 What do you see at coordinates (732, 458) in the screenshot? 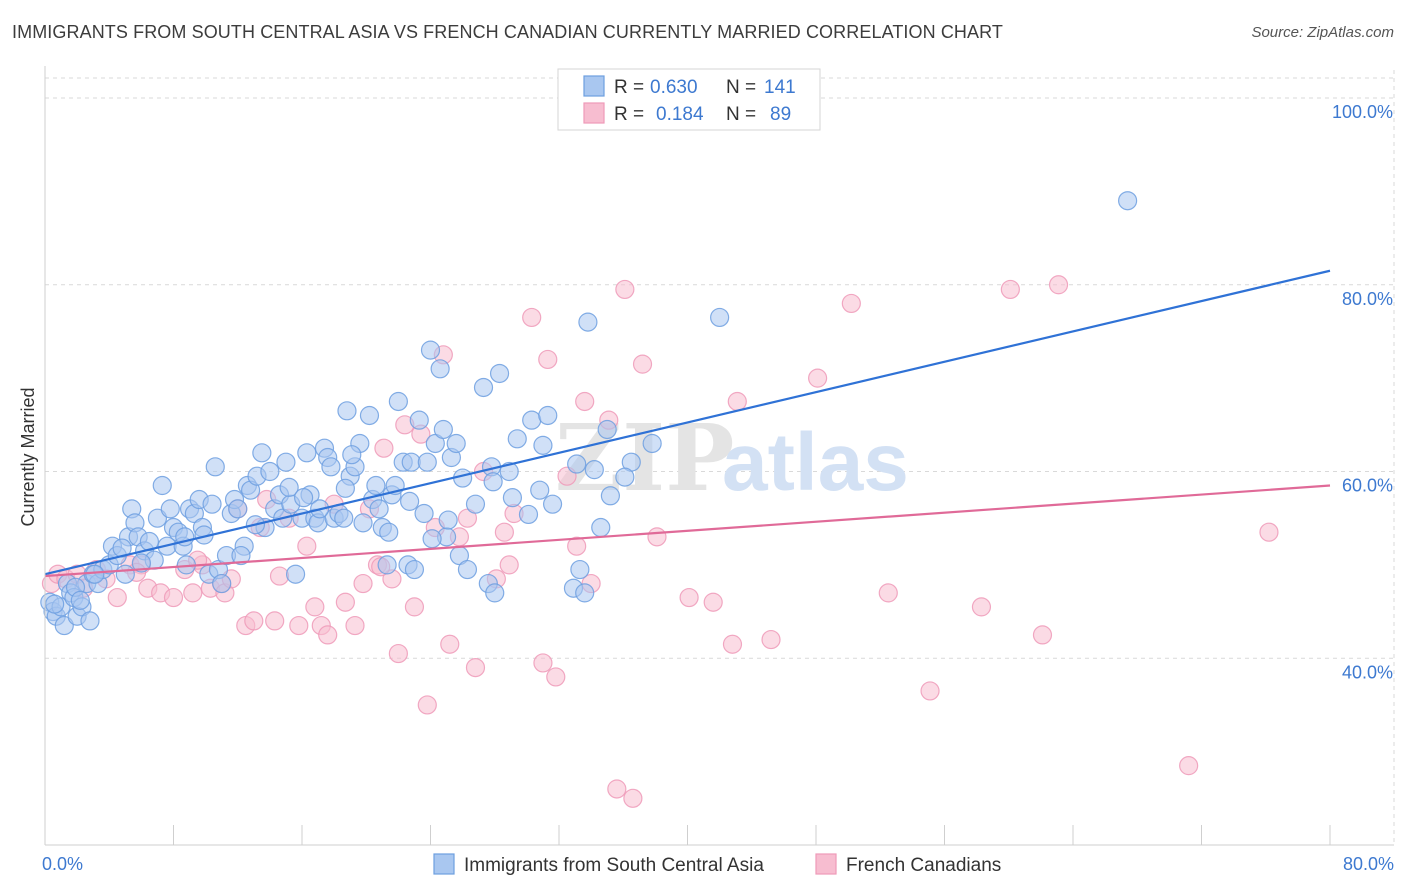
I see `watermark: ZIP atlas` at bounding box center [732, 458].